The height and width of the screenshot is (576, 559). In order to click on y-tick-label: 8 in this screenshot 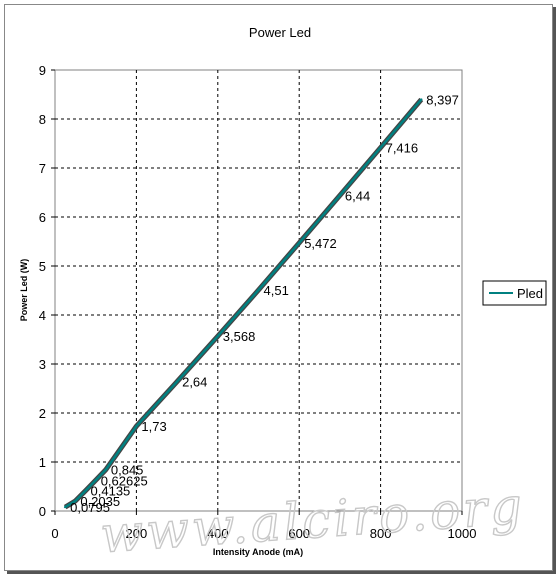, I will do `click(42, 119)`.